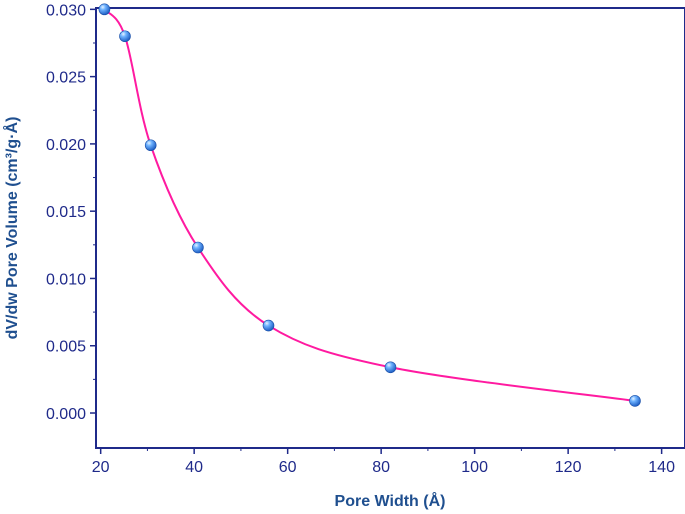 Image resolution: width=685 pixels, height=514 pixels. Describe the element at coordinates (661, 467) in the screenshot. I see `x-tick-label: 140` at that location.